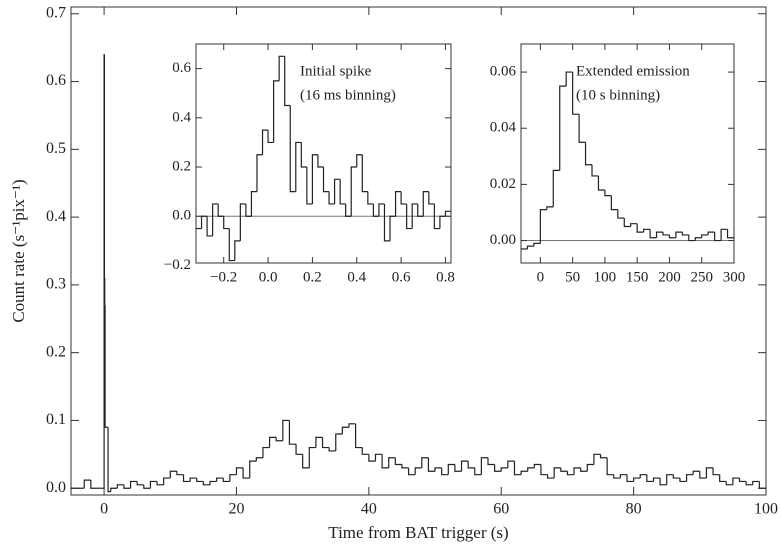 The height and width of the screenshot is (545, 782). What do you see at coordinates (56, 148) in the screenshot?
I see `y-tick-label: 0.5` at bounding box center [56, 148].